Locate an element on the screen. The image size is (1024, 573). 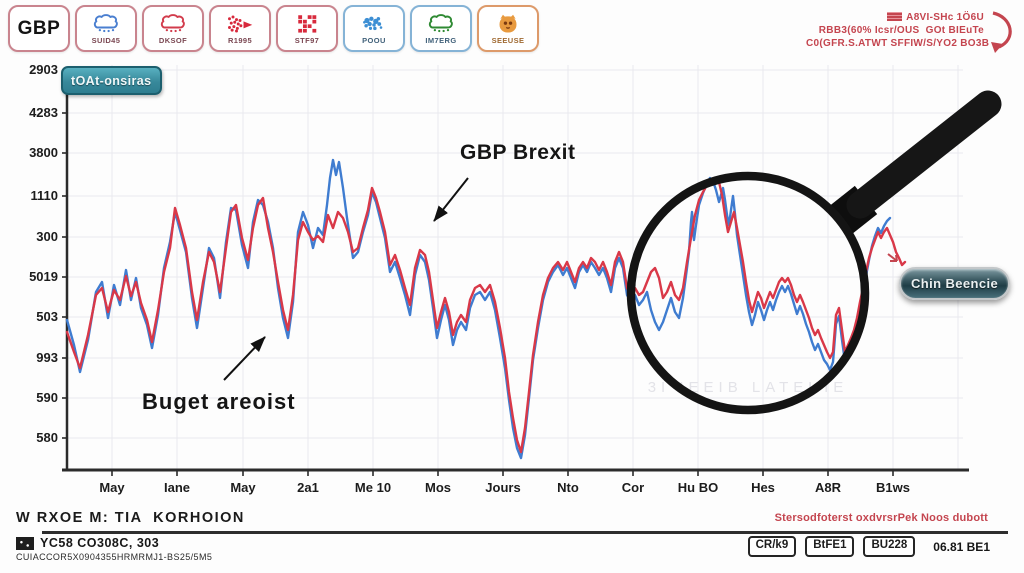
x-tick-label: Hu BO is located at coordinates (698, 487).